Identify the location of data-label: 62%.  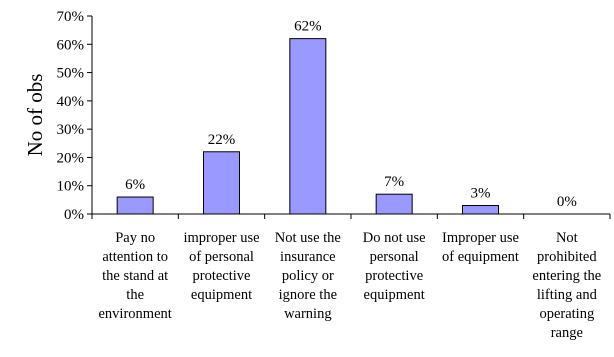
(308, 27).